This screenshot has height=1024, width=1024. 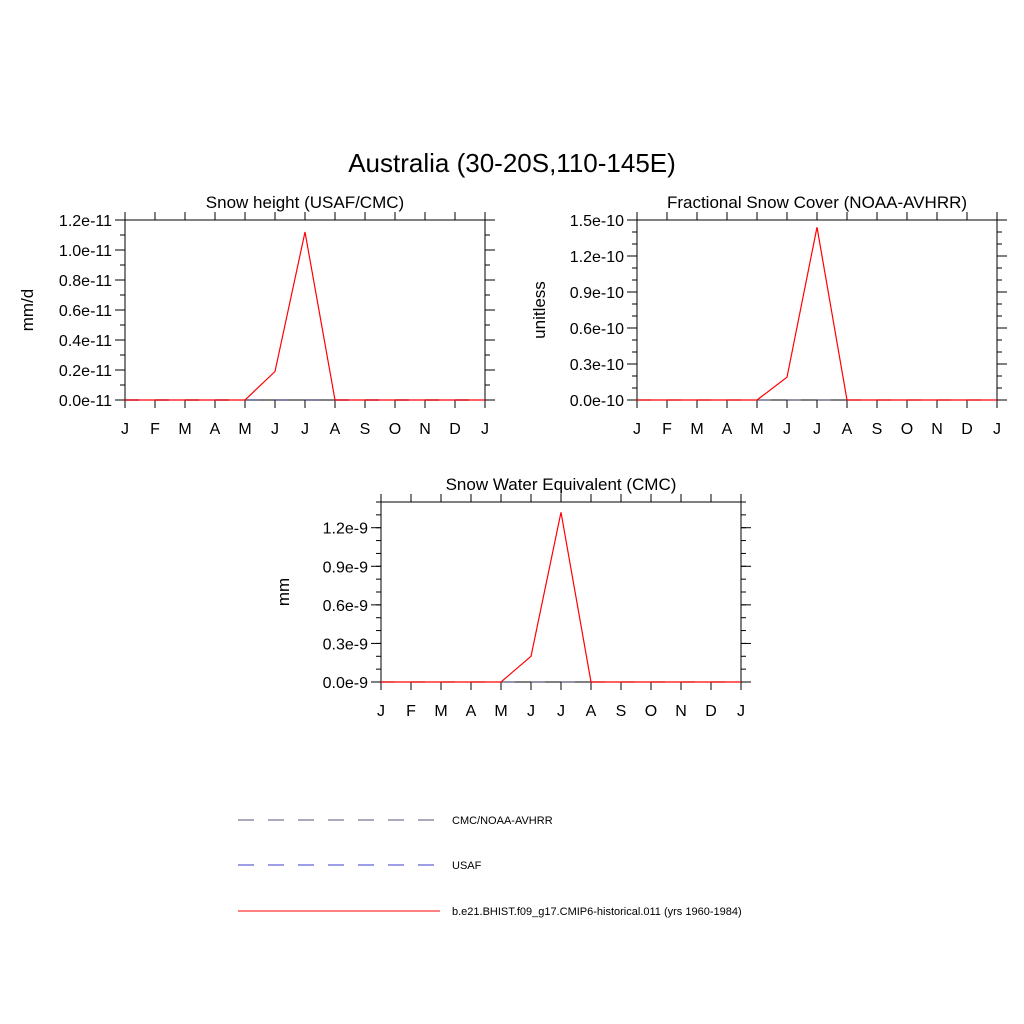 What do you see at coordinates (597, 293) in the screenshot?
I see `y-tick-label: 0.9e-10` at bounding box center [597, 293].